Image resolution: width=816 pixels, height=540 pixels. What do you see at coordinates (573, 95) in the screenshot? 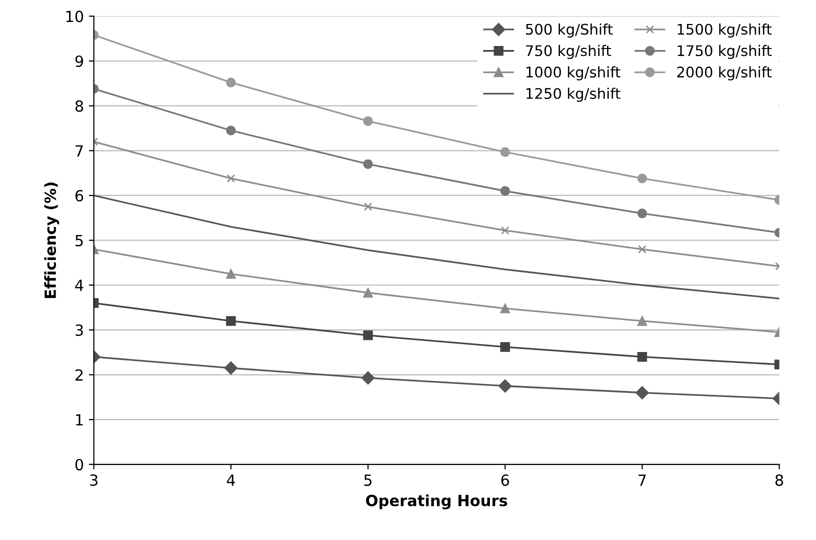
I see `legend-label: 1250 kg/shift` at bounding box center [573, 95].